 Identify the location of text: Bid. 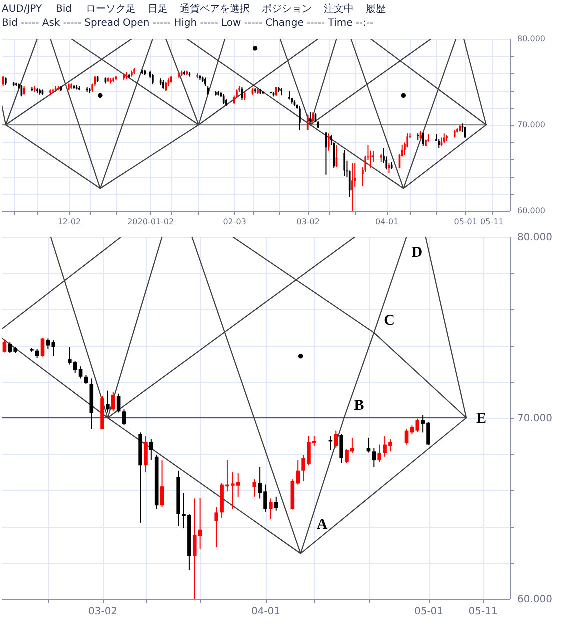
(64, 9).